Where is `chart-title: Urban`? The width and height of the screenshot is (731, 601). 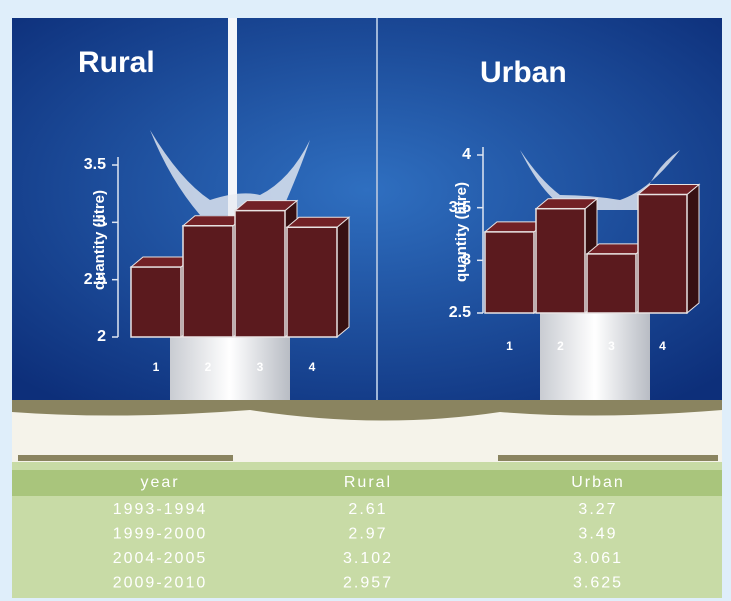 chart-title: Urban is located at coordinates (523, 72).